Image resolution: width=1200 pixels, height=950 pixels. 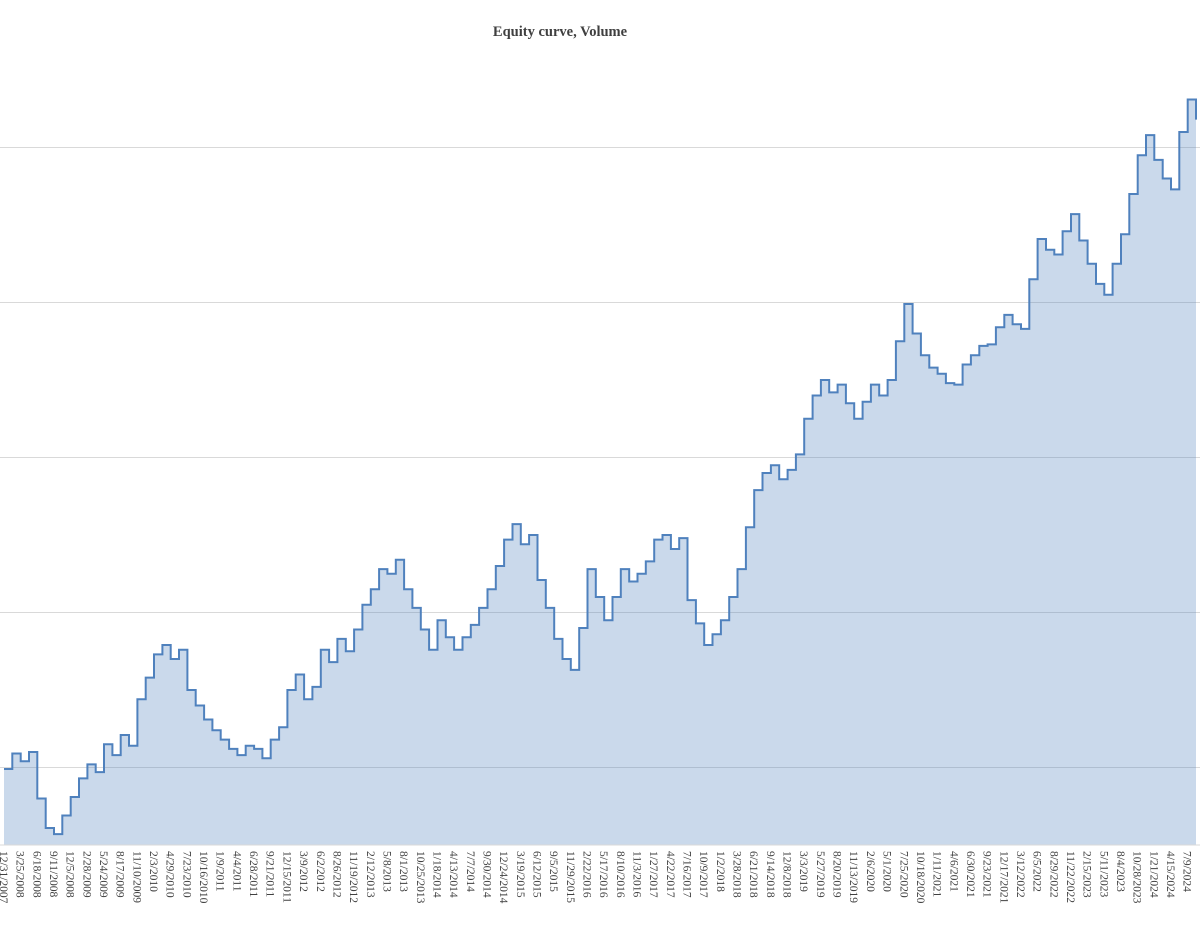 What do you see at coordinates (370, 874) in the screenshot?
I see `x-axis-tick-label: 2/12/2013` at bounding box center [370, 874].